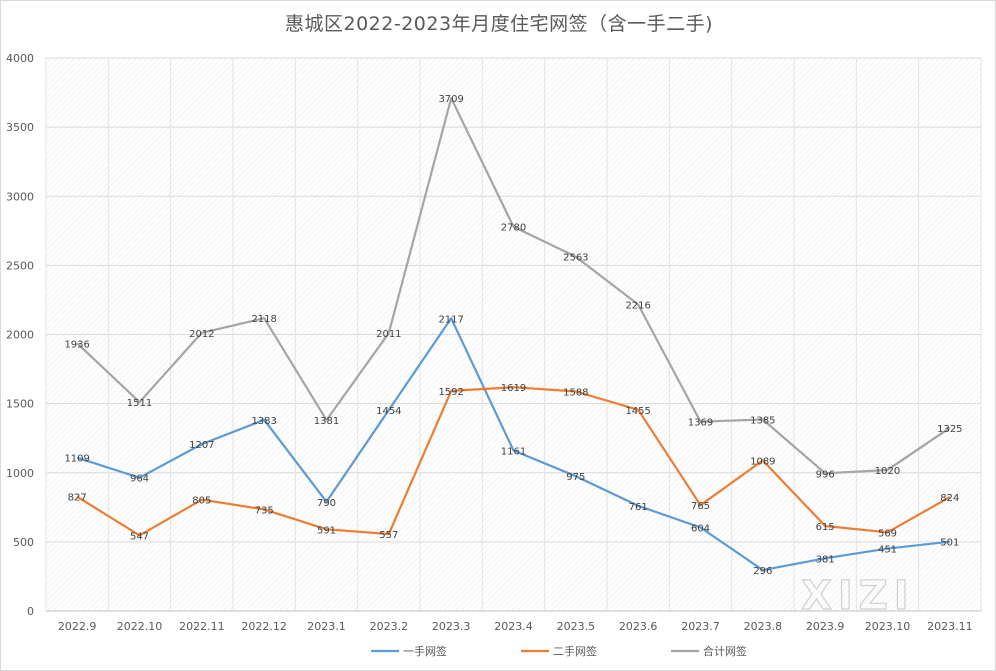 The height and width of the screenshot is (671, 996). I want to click on x-tick-label: 2023.11, so click(950, 626).